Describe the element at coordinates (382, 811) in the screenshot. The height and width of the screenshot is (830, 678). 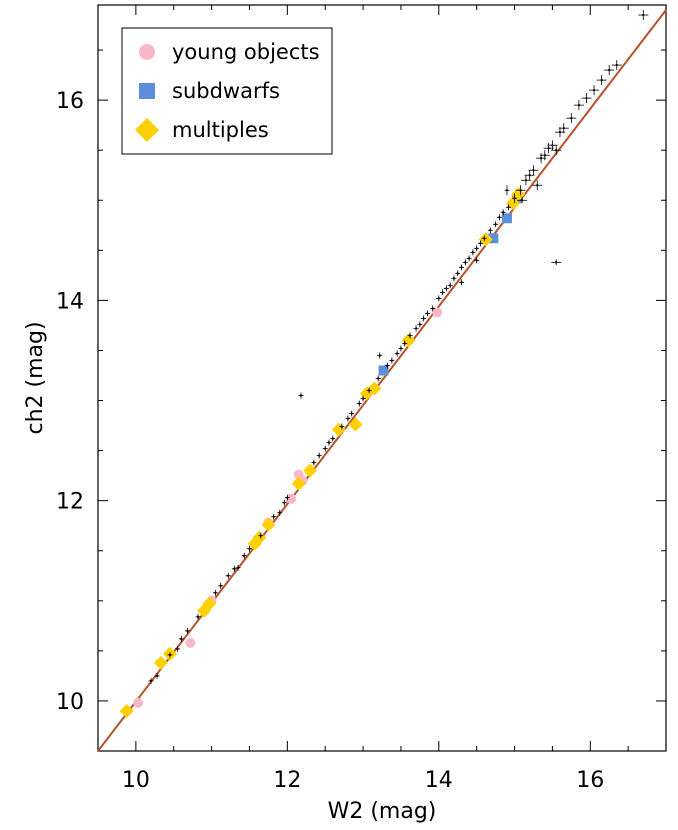
I see `x-axis-label: W2 (mag)` at that location.